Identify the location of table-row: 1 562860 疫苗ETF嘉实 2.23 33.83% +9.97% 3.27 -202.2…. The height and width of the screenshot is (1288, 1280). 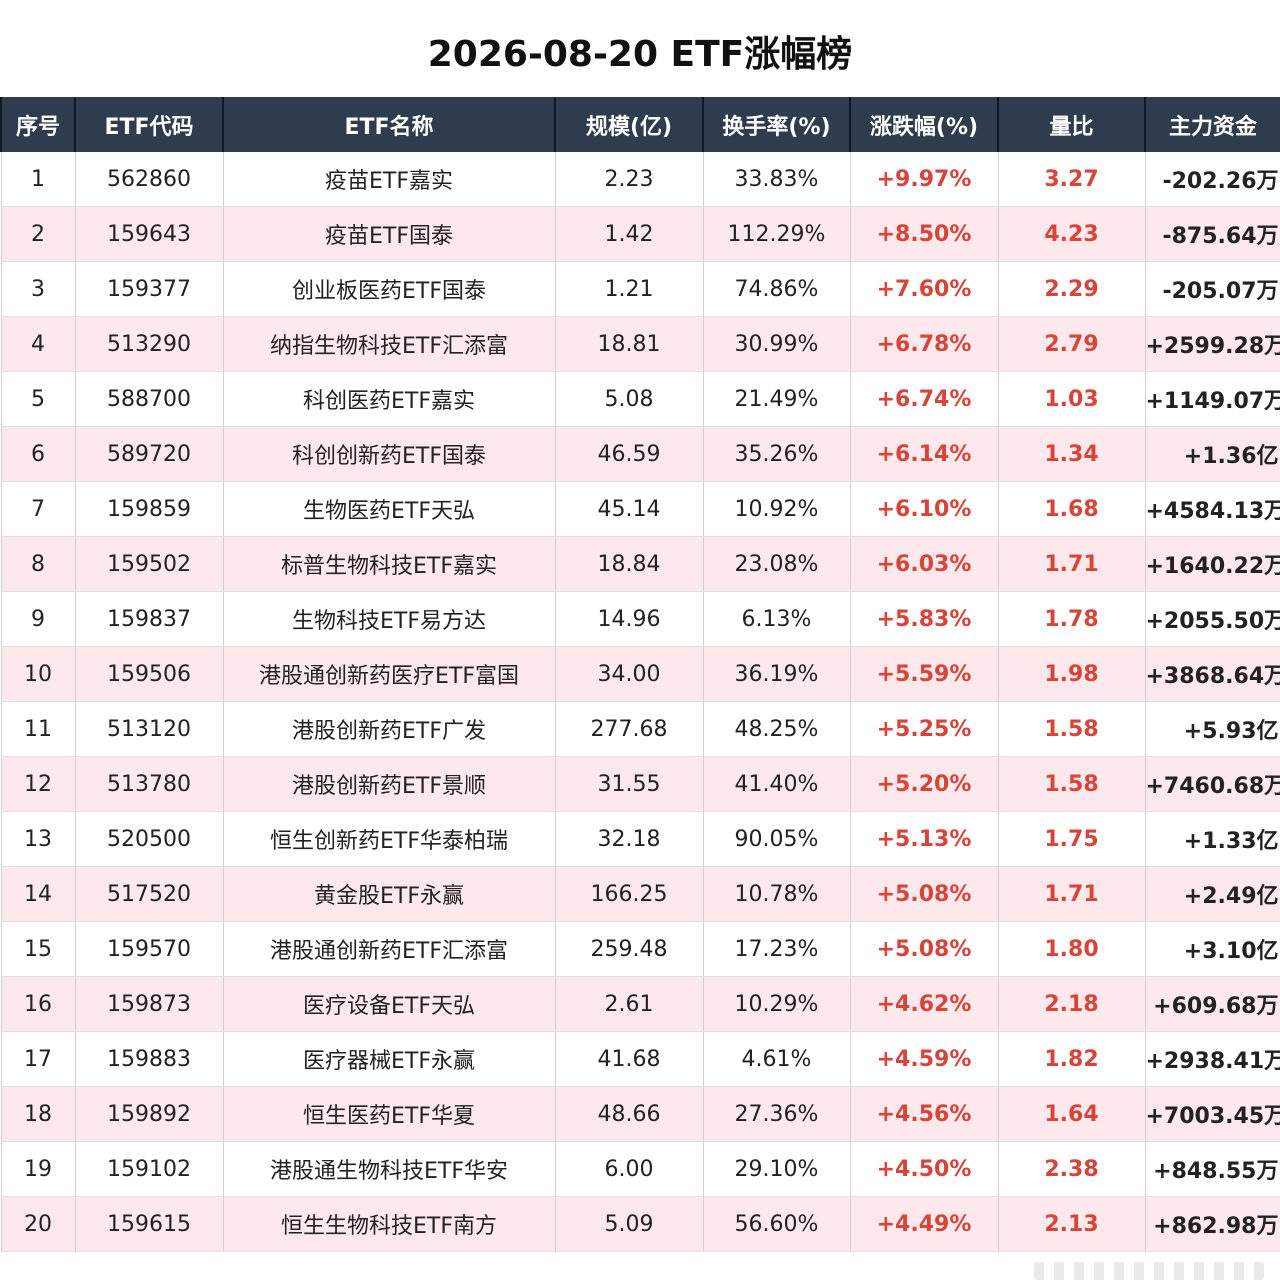
(640, 179).